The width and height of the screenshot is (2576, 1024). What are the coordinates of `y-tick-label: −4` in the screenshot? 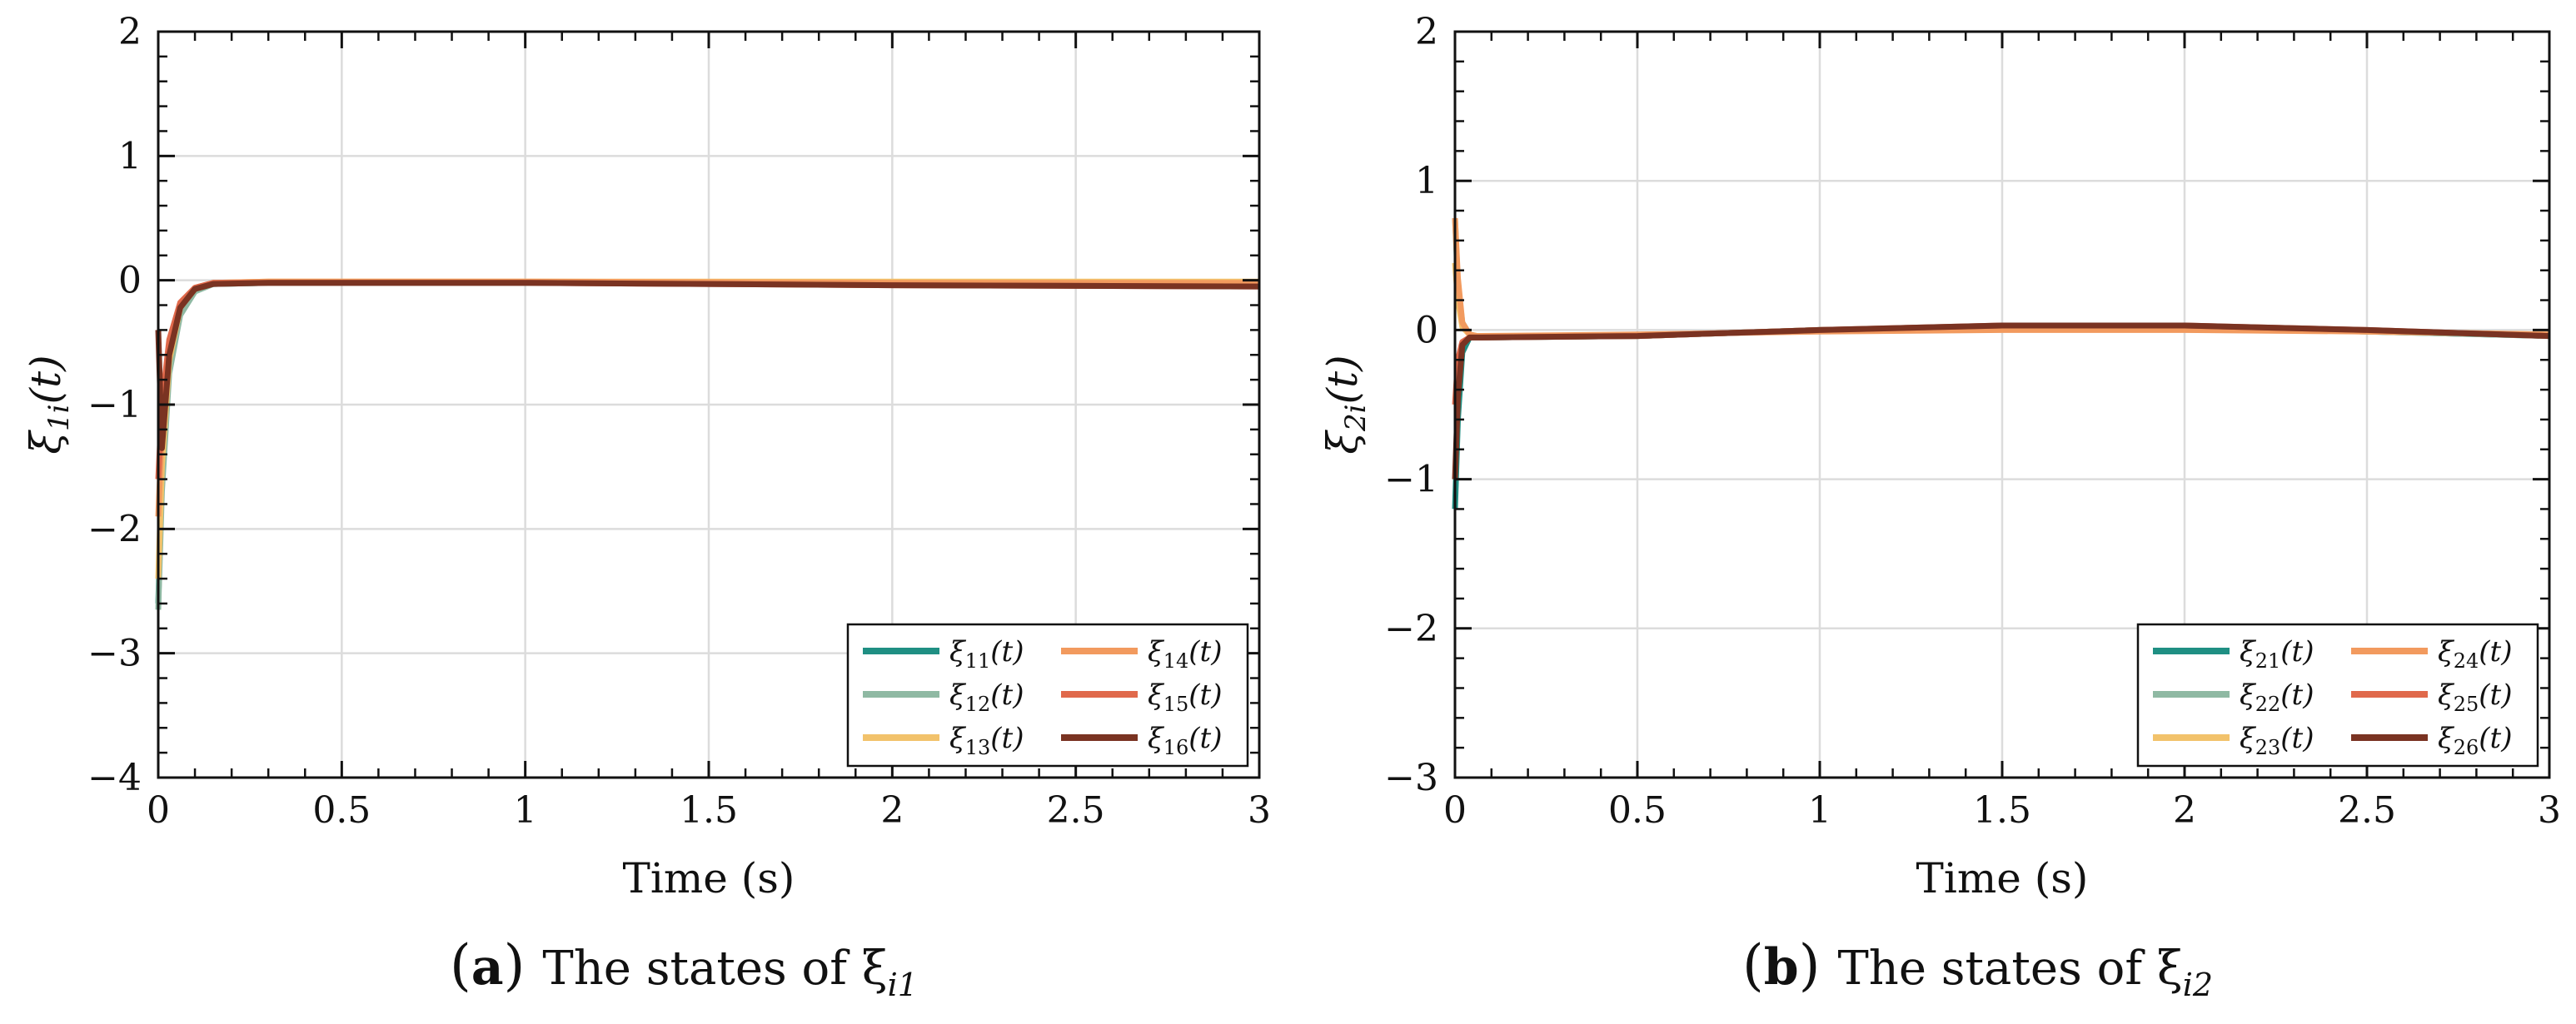 It's located at (114, 778).